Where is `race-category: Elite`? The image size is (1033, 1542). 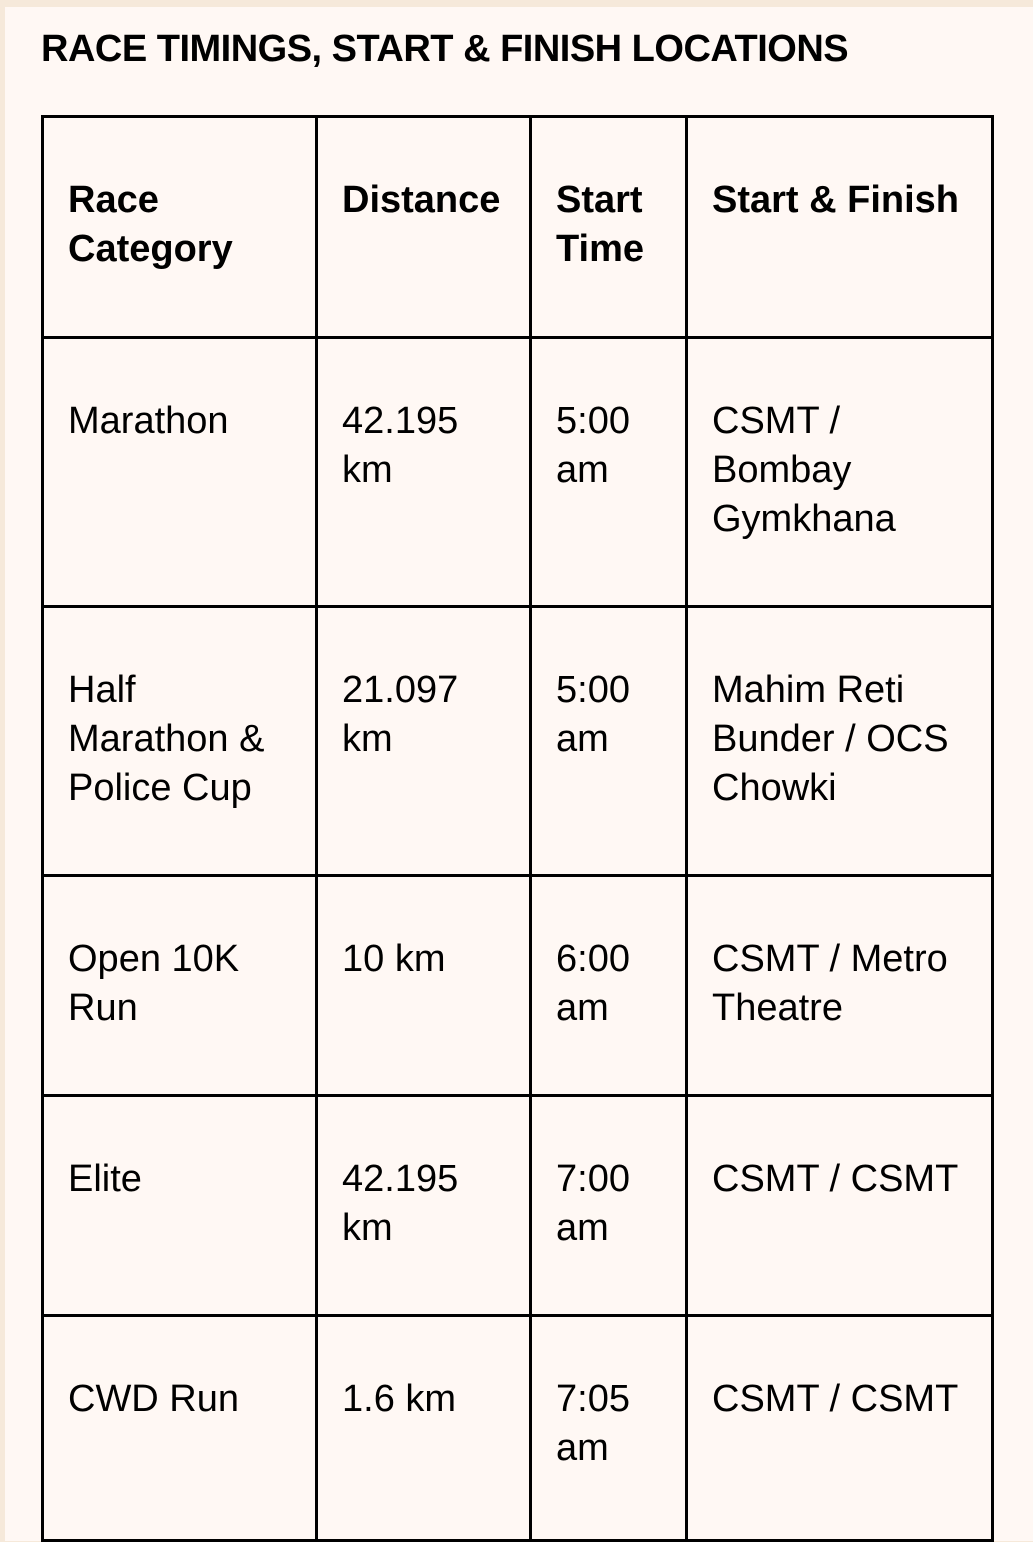 race-category: Elite is located at coordinates (179, 1205).